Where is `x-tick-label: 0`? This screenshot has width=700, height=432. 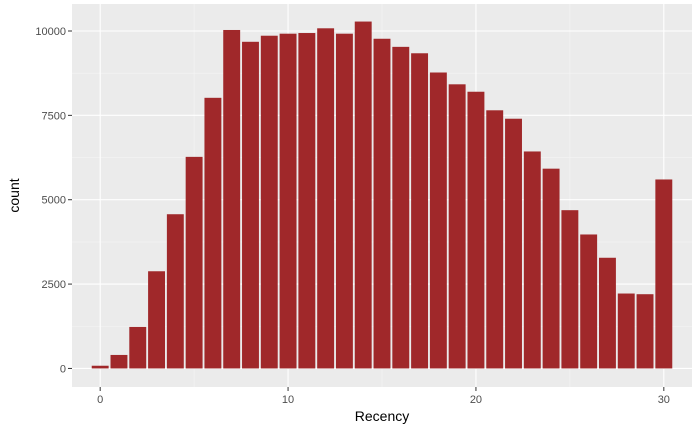 x-tick-label: 0 is located at coordinates (100, 400).